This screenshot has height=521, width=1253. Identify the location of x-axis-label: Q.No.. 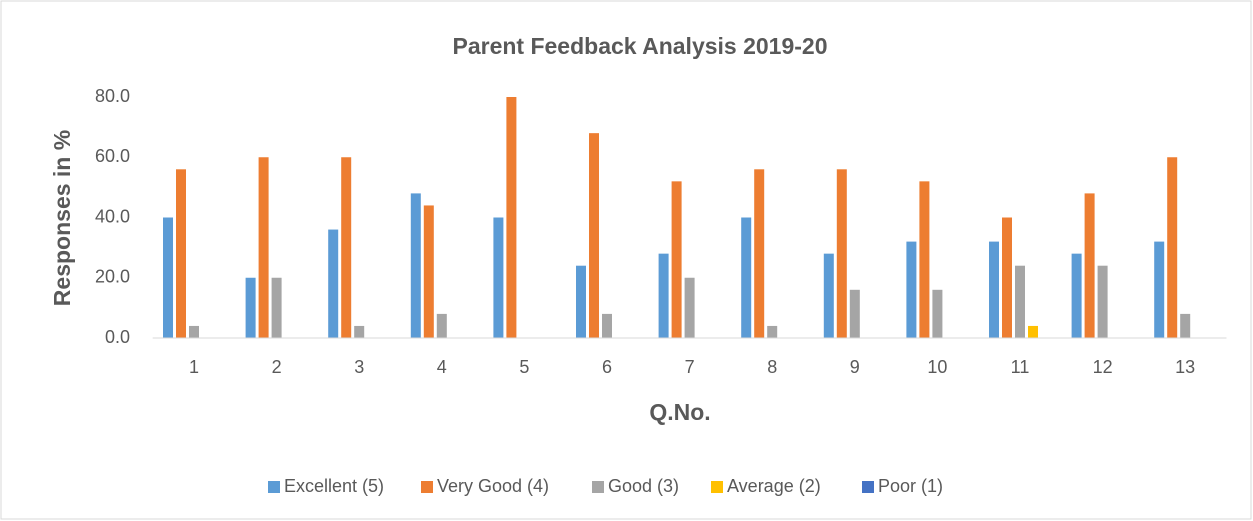
(679, 412).